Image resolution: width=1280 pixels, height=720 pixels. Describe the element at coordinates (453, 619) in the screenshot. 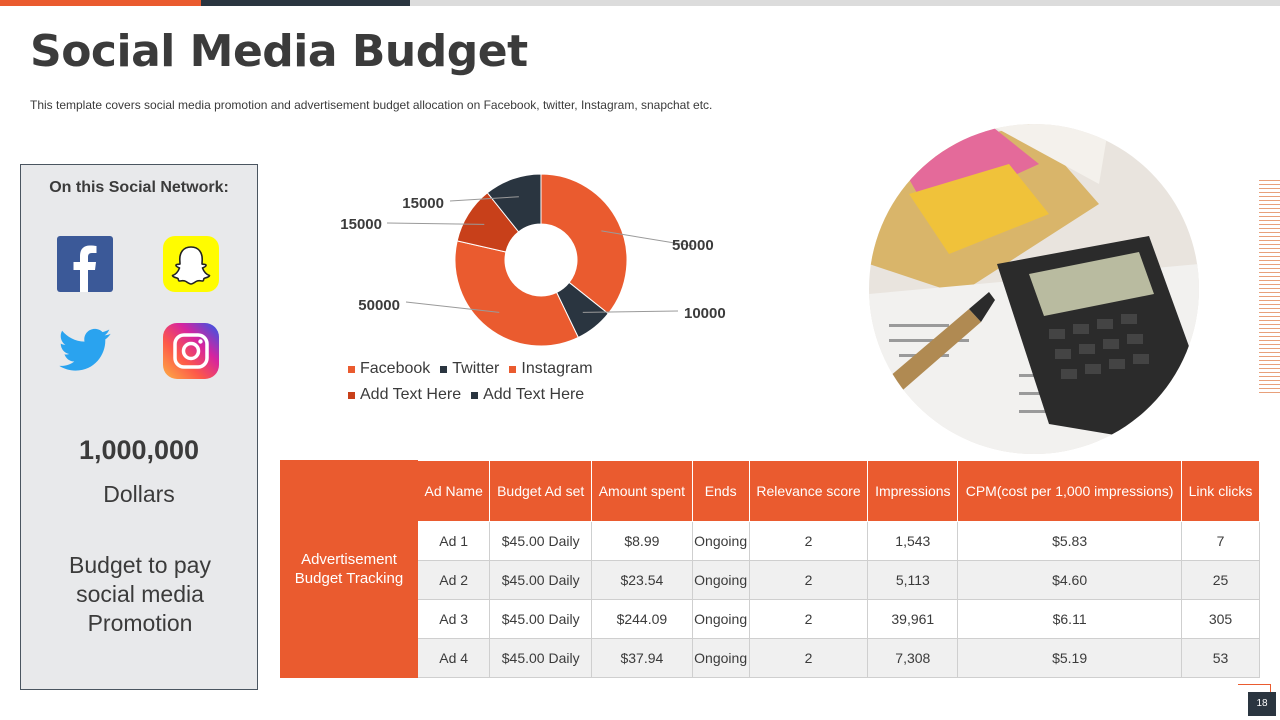

I see `cell-ad-name: Ad 3` at that location.